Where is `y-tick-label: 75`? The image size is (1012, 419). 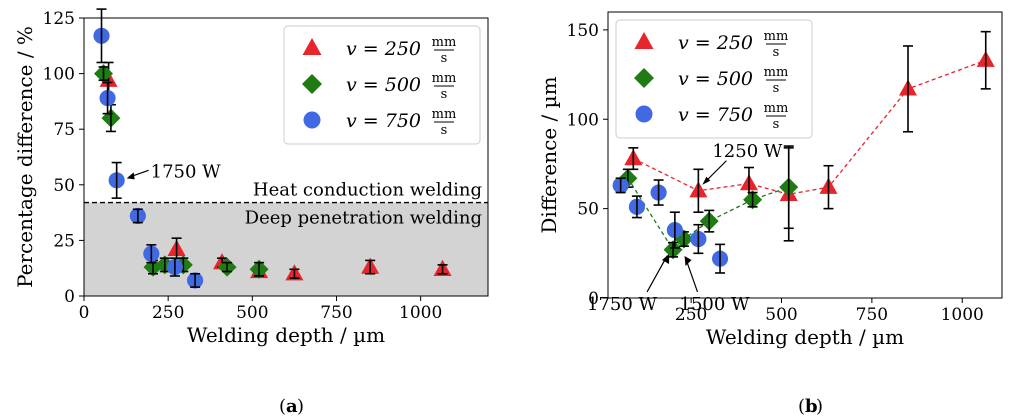 y-tick-label: 75 is located at coordinates (64, 130).